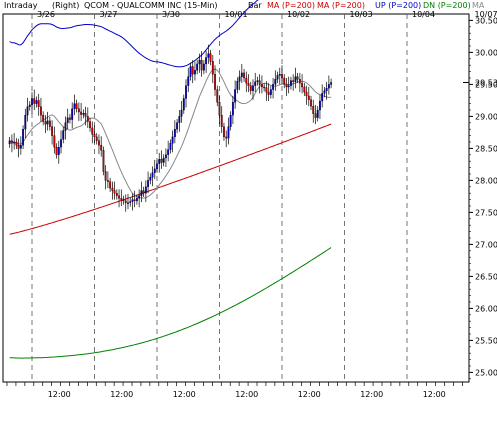  Describe the element at coordinates (486, 116) in the screenshot. I see `y-tick-label: 29.00` at that location.